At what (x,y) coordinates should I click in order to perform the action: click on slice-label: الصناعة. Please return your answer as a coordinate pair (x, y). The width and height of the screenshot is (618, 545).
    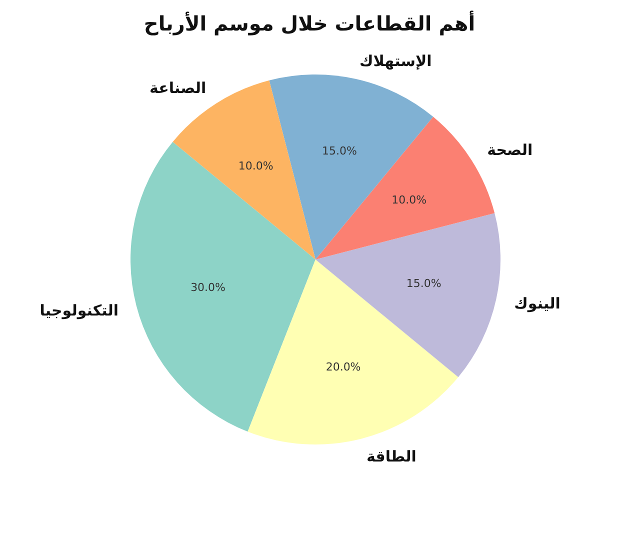
    Looking at the image, I should click on (178, 87).